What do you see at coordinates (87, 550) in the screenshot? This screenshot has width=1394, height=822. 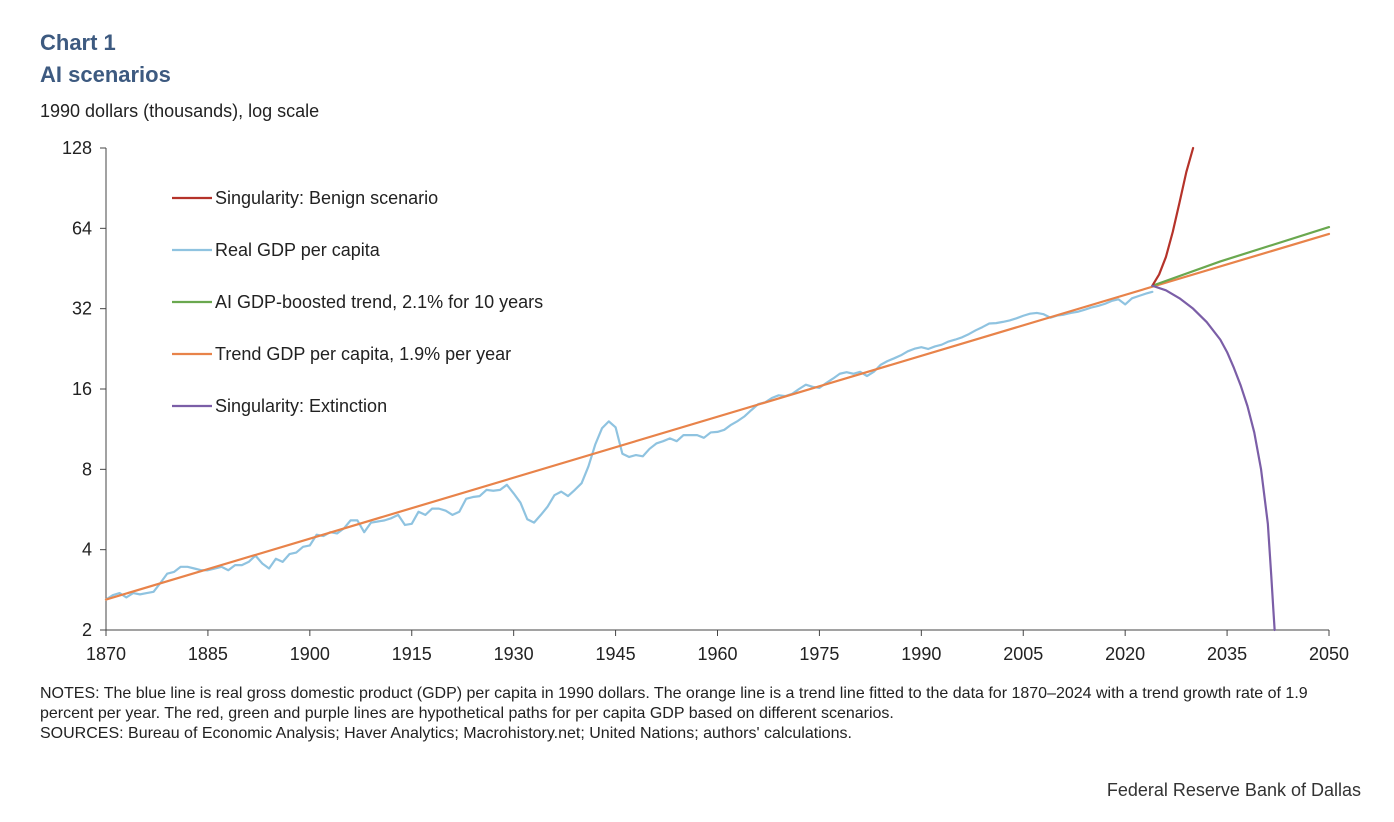 I see `y-tick-label: 4` at bounding box center [87, 550].